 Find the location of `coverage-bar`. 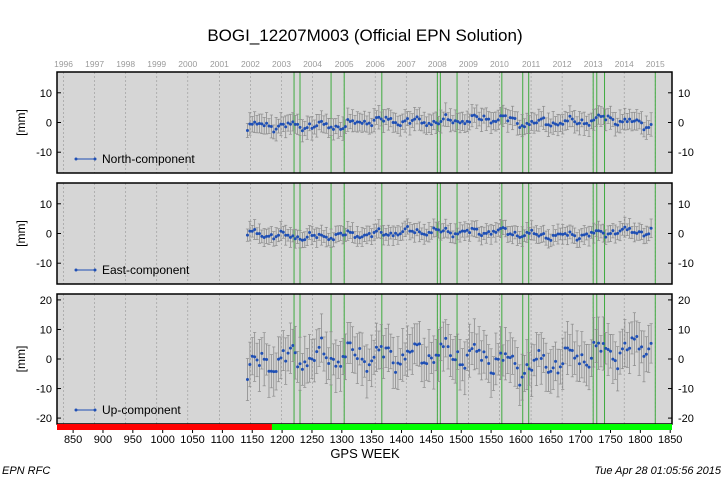

coverage-bar is located at coordinates (364, 427).